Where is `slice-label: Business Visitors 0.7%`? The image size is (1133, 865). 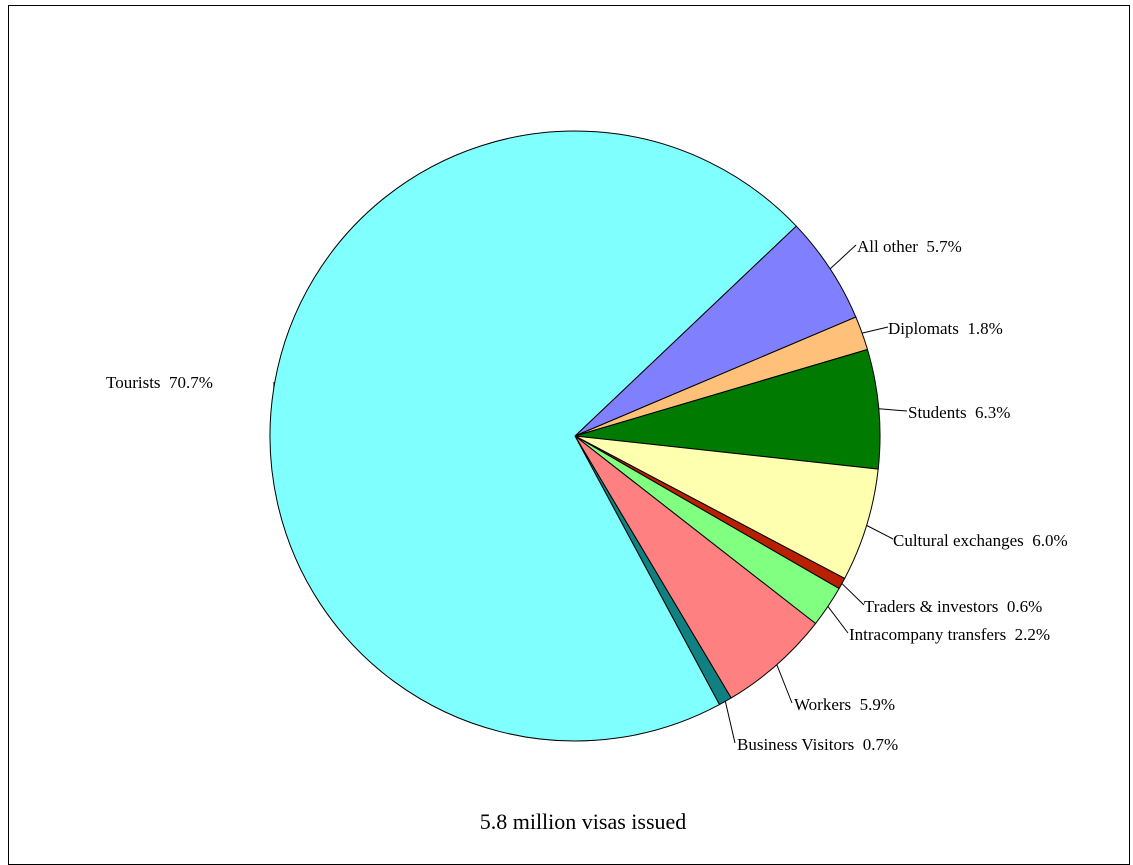 slice-label: Business Visitors 0.7% is located at coordinates (817, 744).